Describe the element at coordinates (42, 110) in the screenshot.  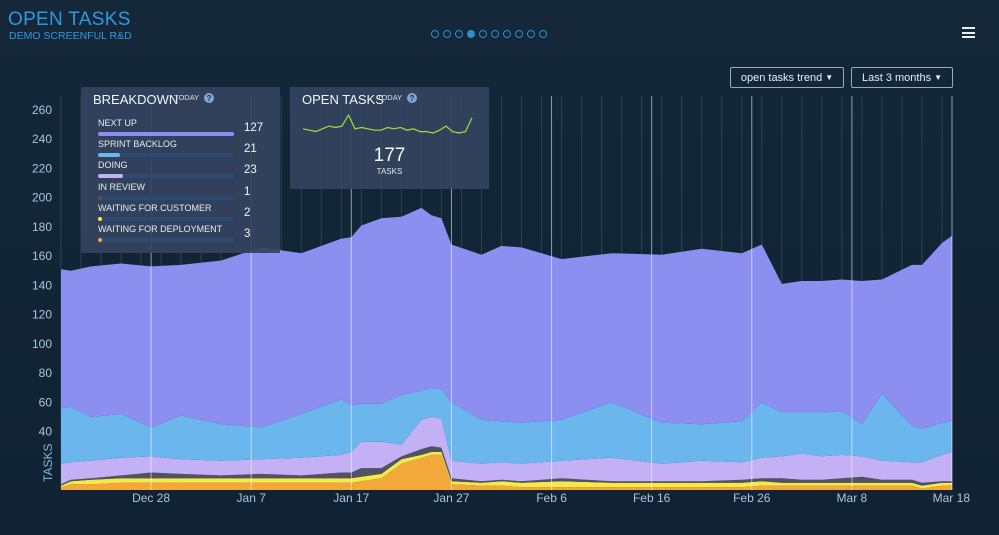
I see `y-tick-label: 260` at that location.